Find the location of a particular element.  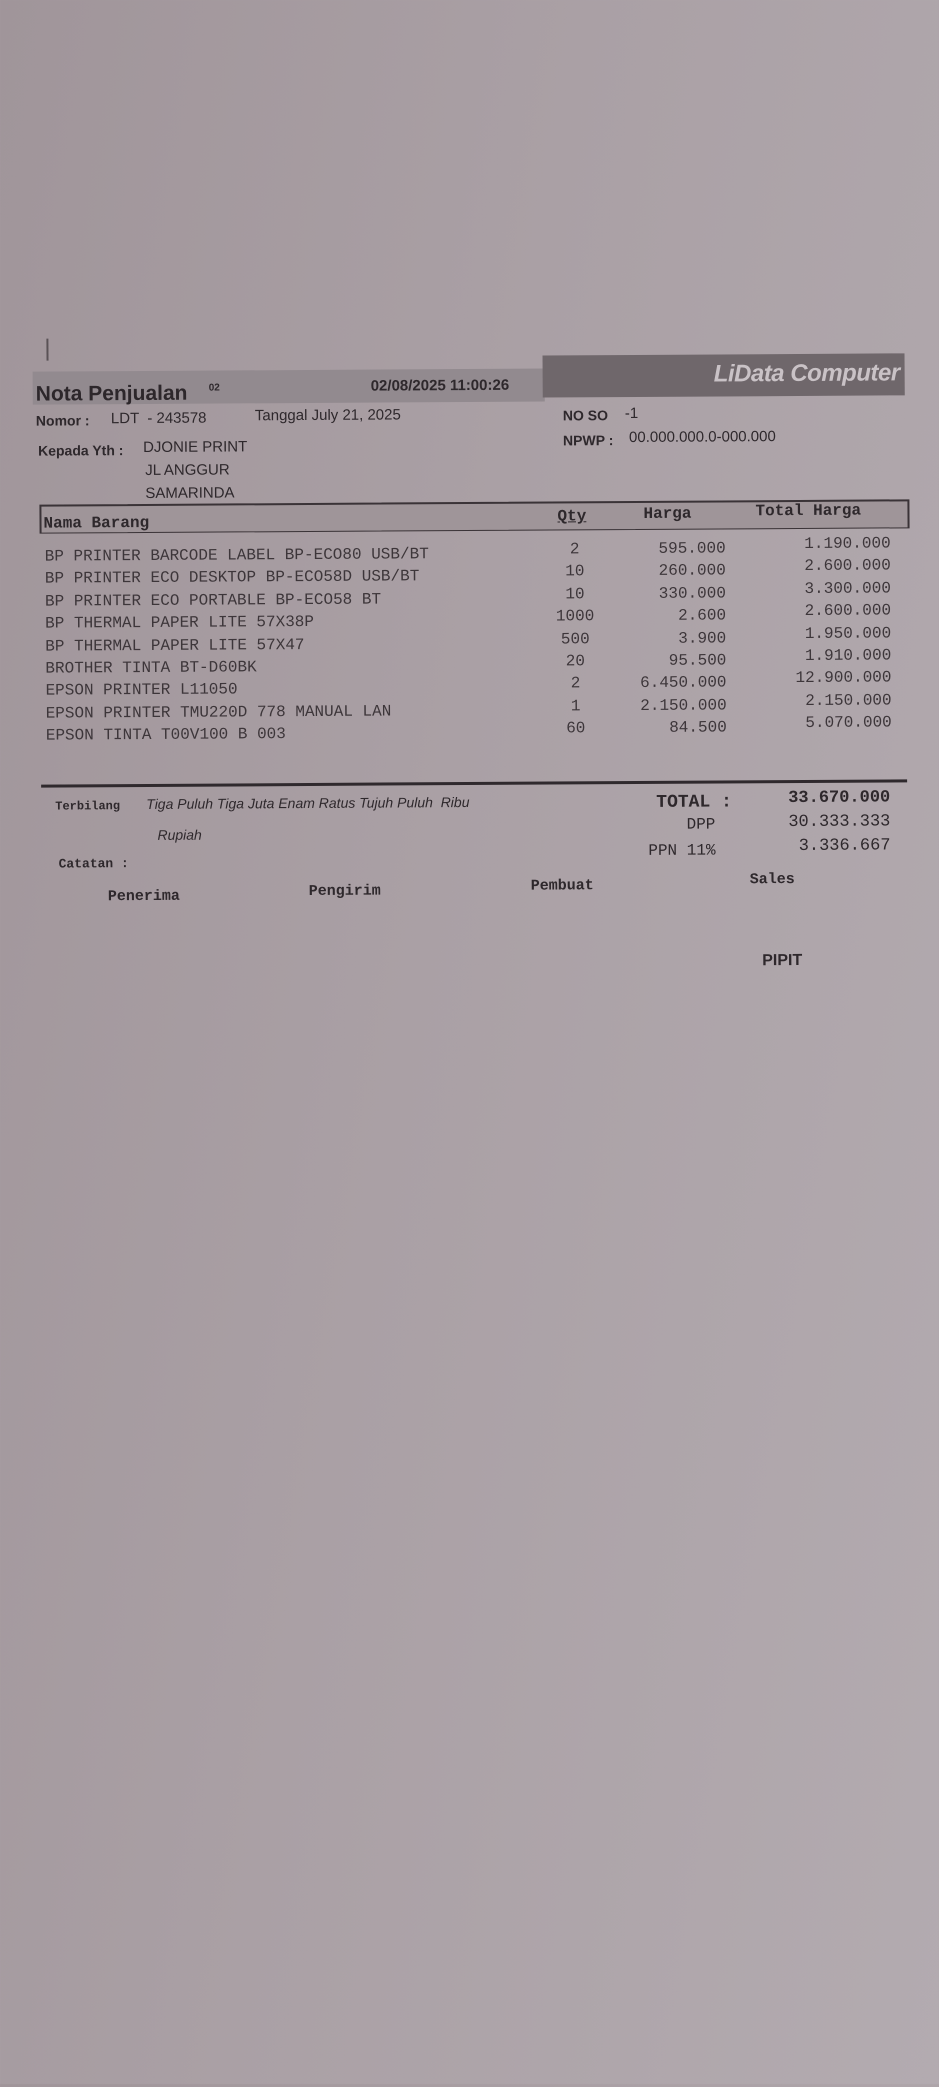

item-price: 6.450.000 is located at coordinates (683, 683).